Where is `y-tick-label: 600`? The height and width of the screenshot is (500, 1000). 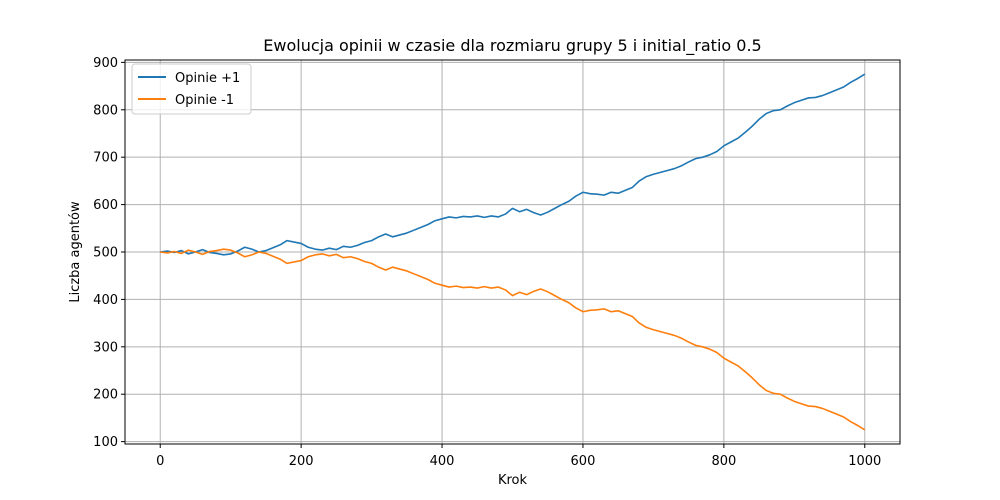
y-tick-label: 600 is located at coordinates (105, 205).